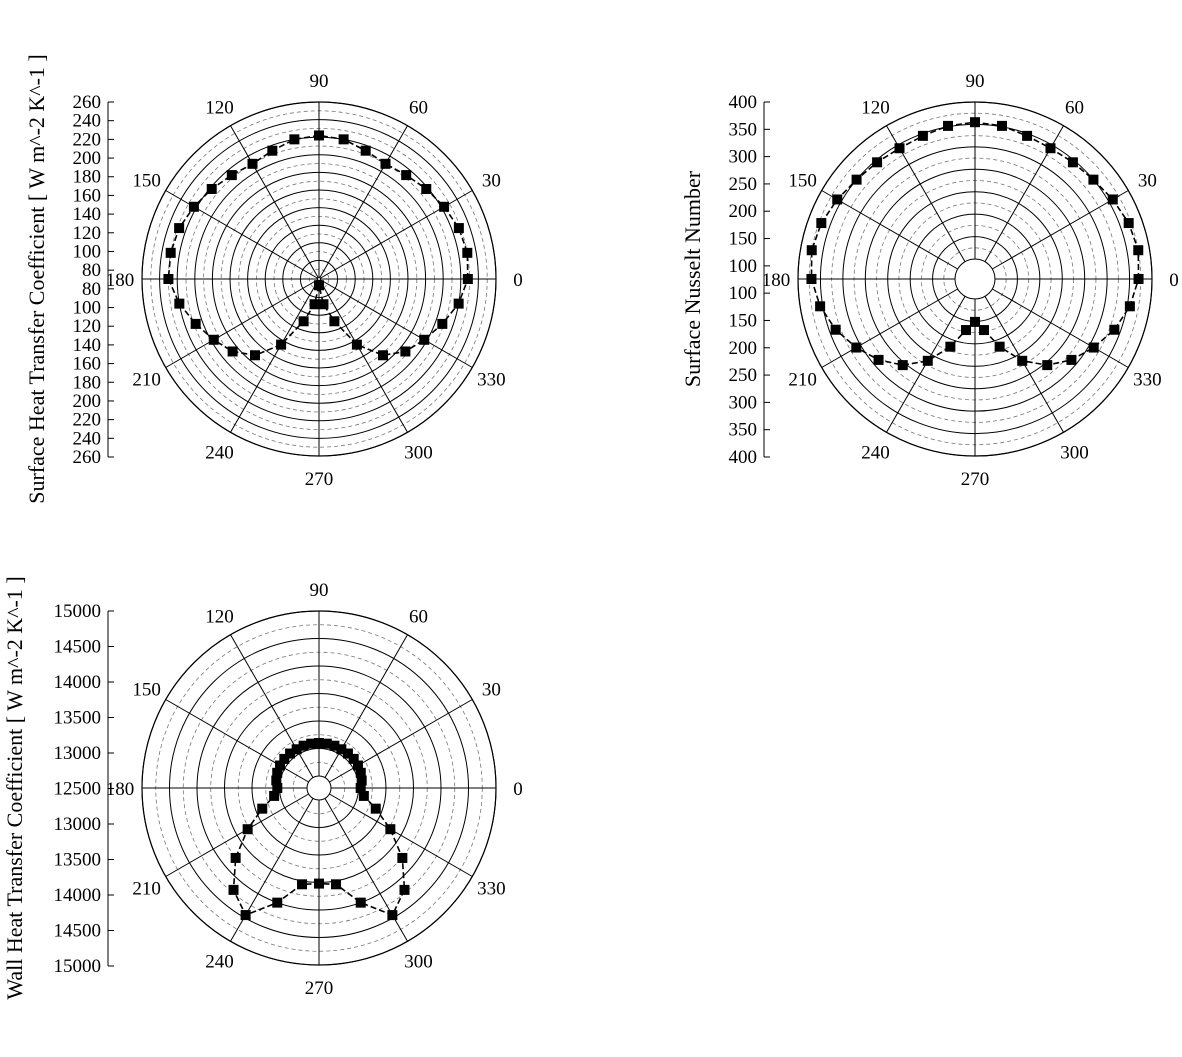  I want to click on radial-tick-label: 240, so click(87, 121).